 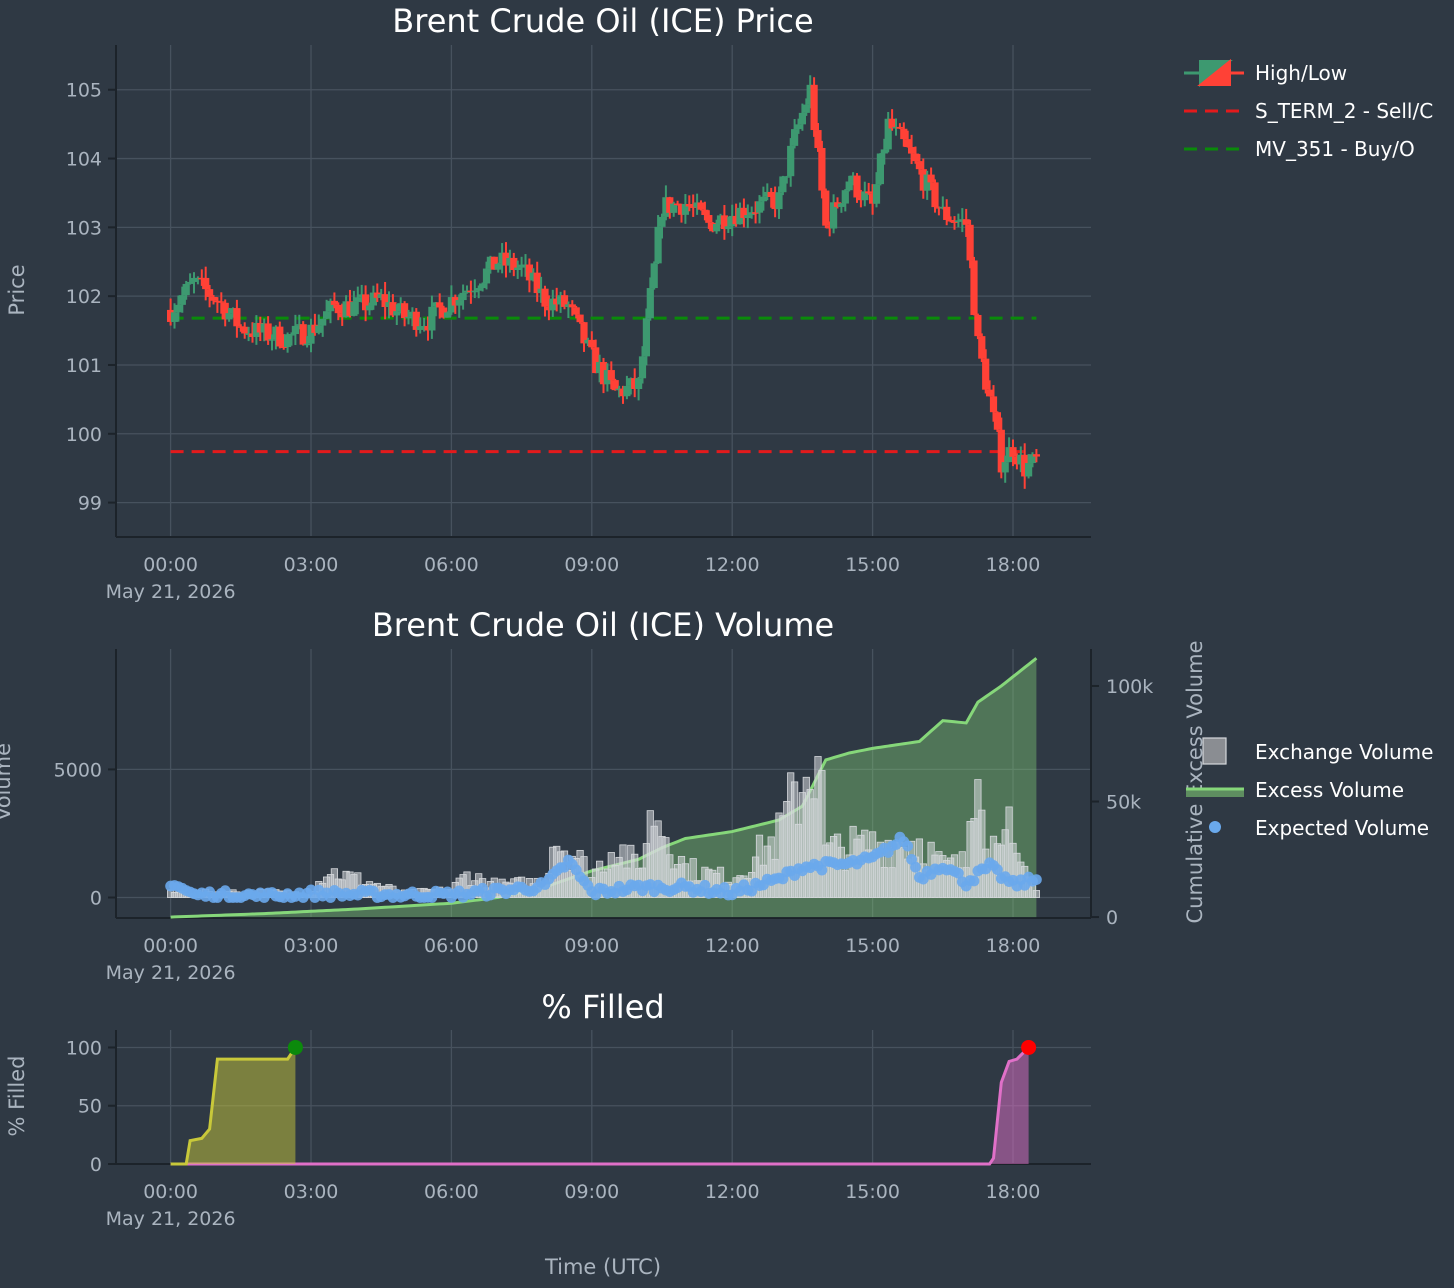 I want to click on legend-item-exchange-volume: Exchange Volume, so click(x=1317, y=751).